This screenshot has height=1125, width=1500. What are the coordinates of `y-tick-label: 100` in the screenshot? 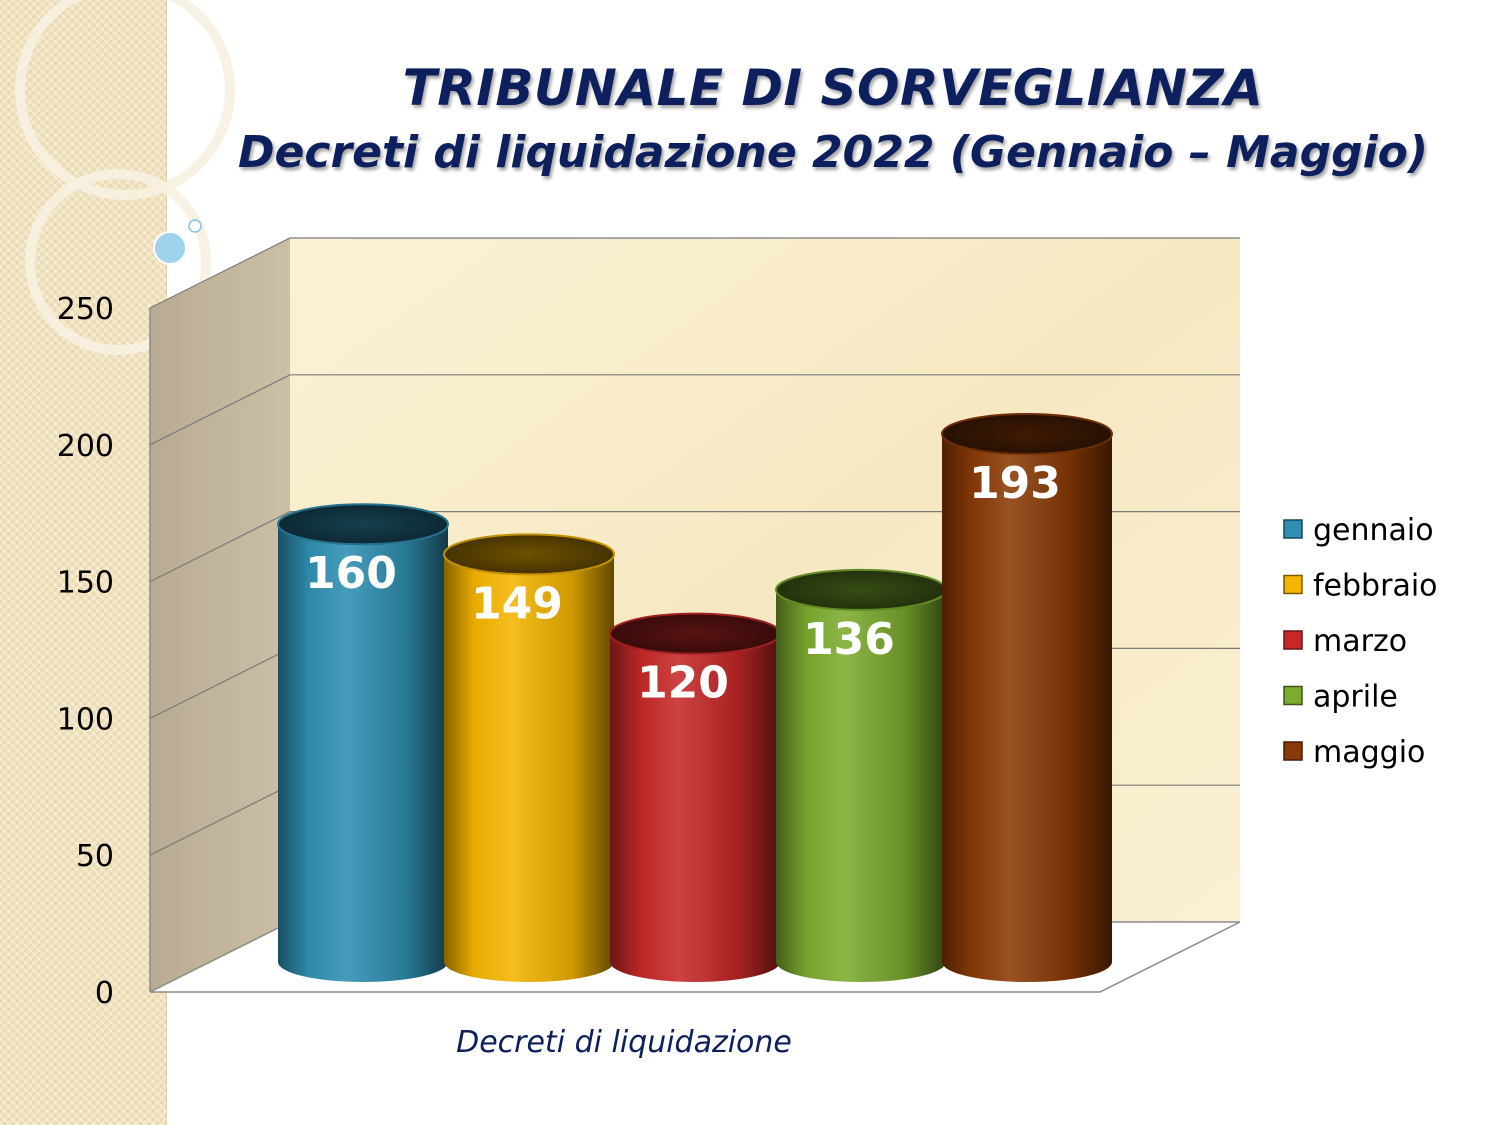 It's located at (85, 719).